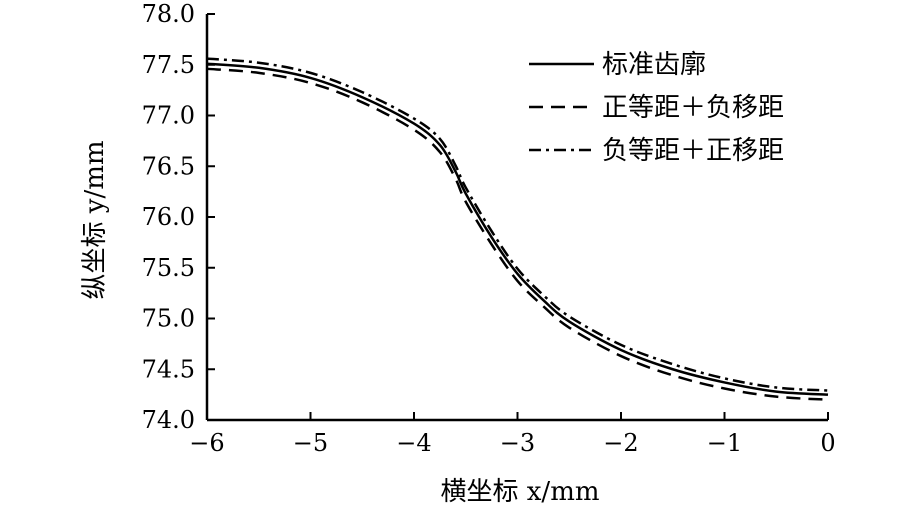  What do you see at coordinates (168, 116) in the screenshot?
I see `y-tick-label: 77.0` at bounding box center [168, 116].